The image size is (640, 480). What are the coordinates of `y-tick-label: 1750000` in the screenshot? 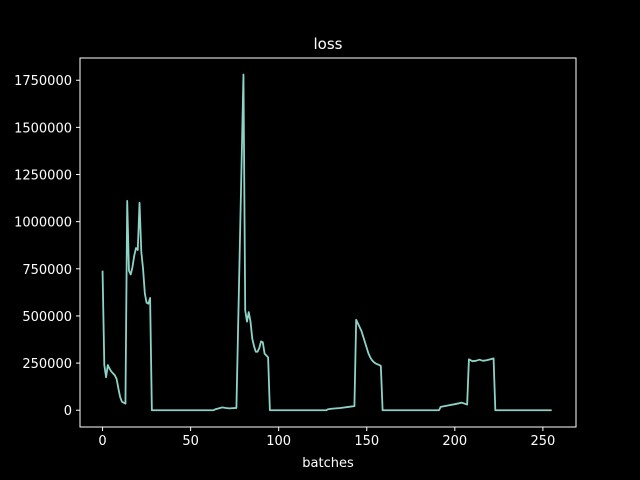 It's located at (43, 81).